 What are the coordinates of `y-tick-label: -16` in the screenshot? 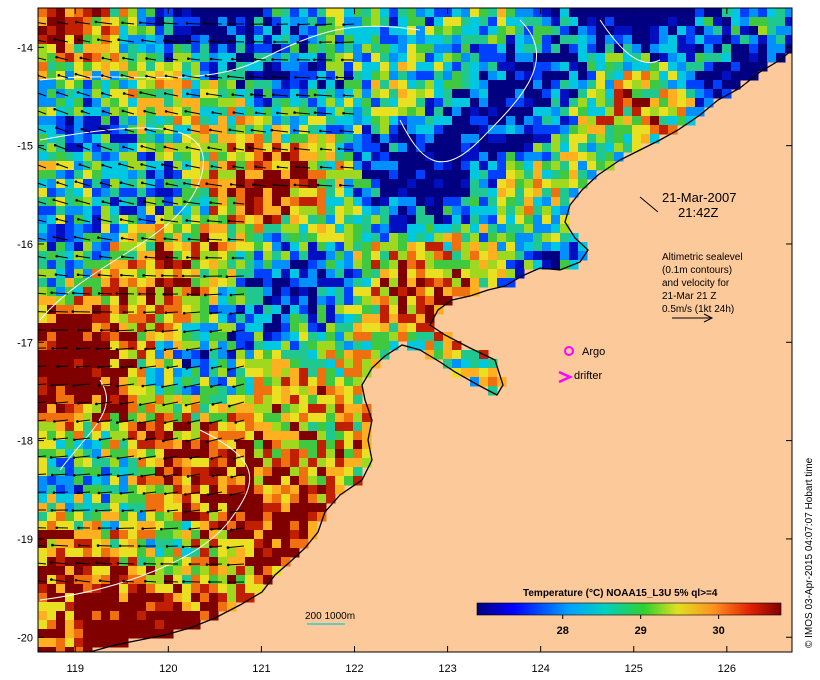 It's located at (25, 245).